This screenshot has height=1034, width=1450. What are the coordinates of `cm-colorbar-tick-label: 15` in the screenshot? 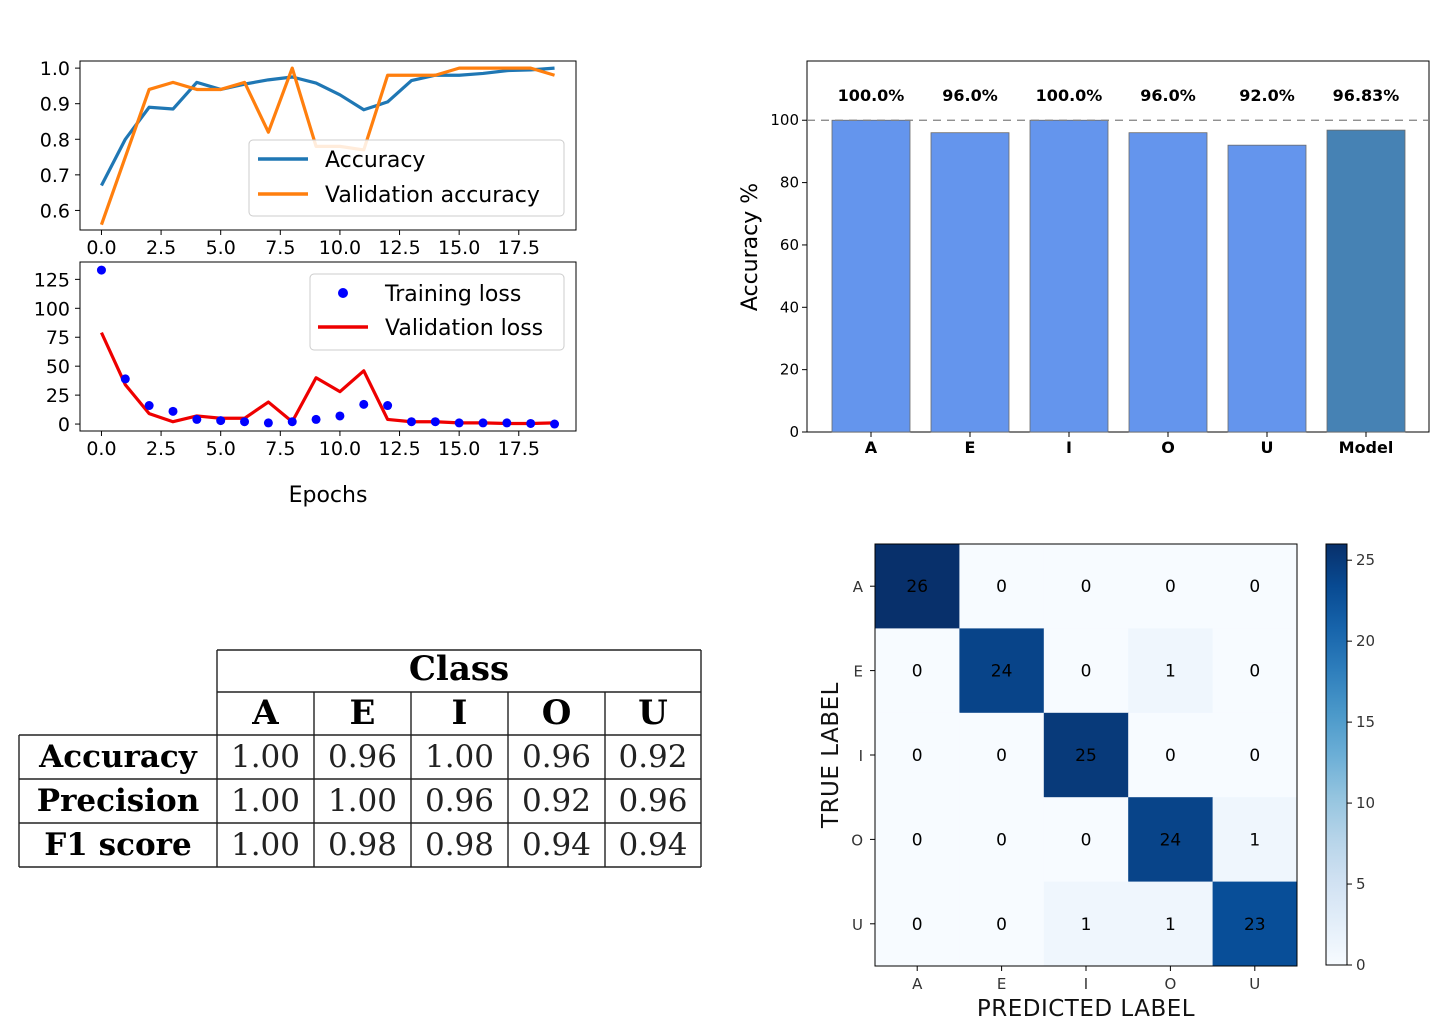 It's located at (1365, 722).